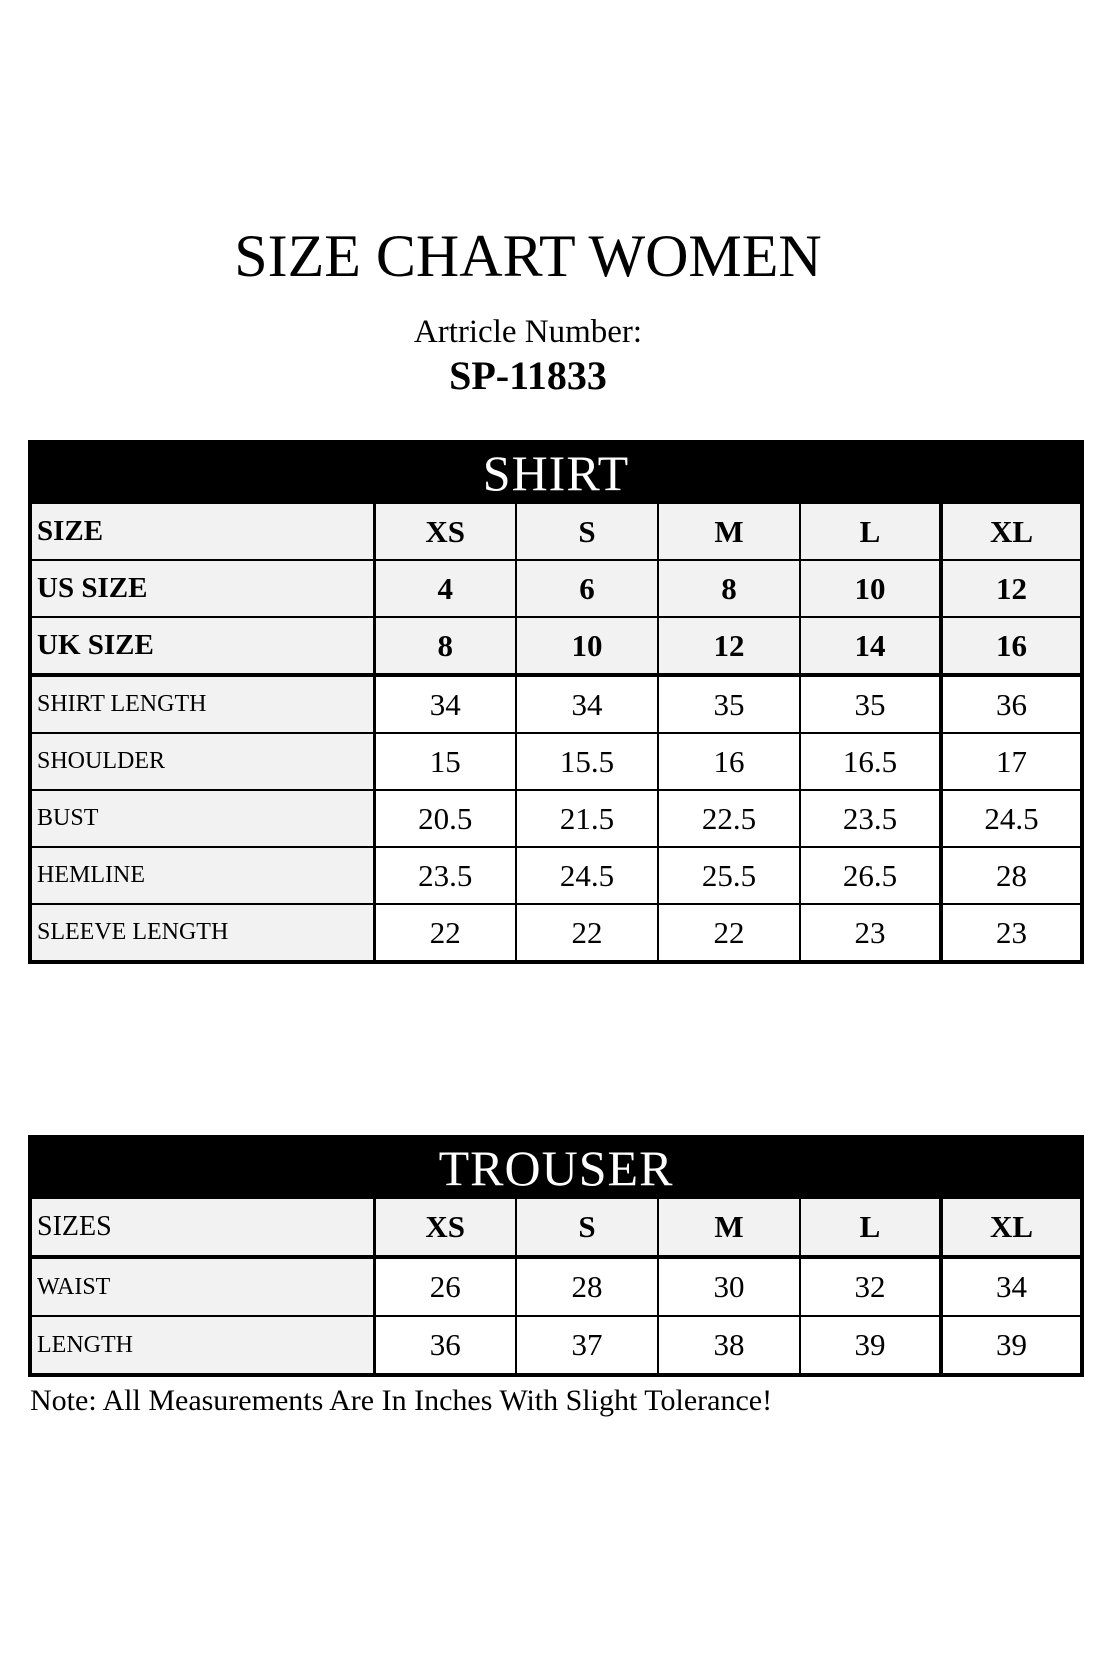 The height and width of the screenshot is (1665, 1110). I want to click on table-row: SIZES XS S M L XL, so click(556, 1228).